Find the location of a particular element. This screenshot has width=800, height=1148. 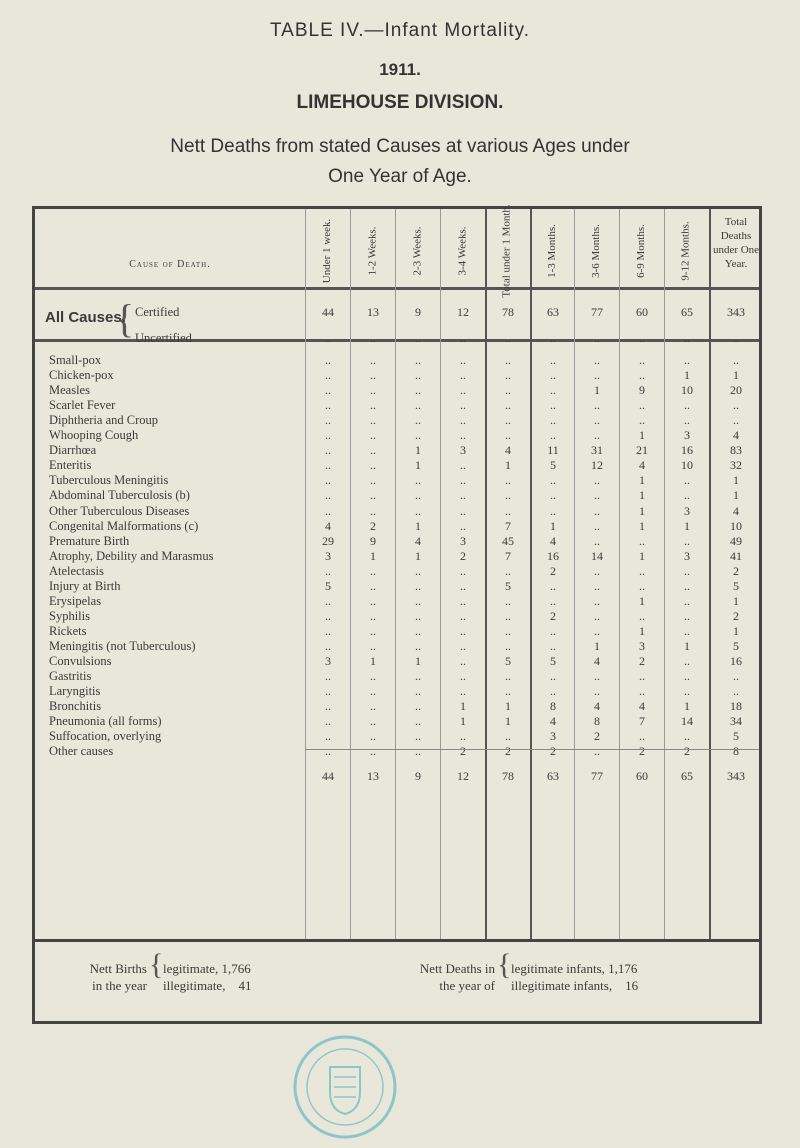

table-cell: 14 is located at coordinates (597, 555).